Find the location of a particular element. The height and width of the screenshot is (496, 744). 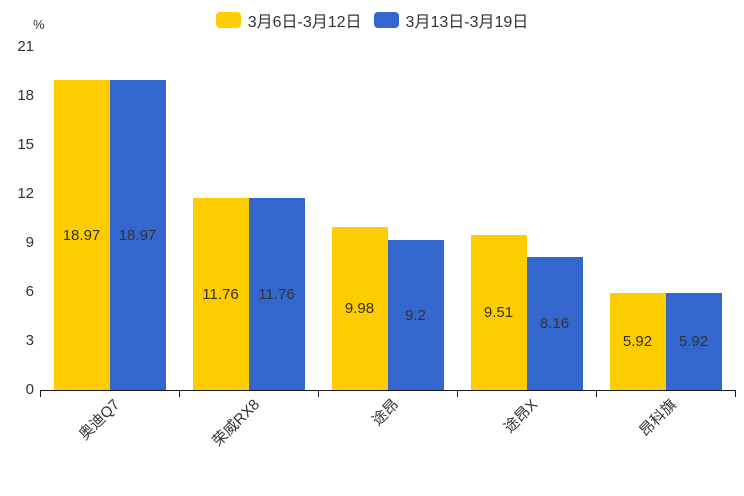

bar-group-rongweirx8: 11.76 11.76 is located at coordinates (248, 218).